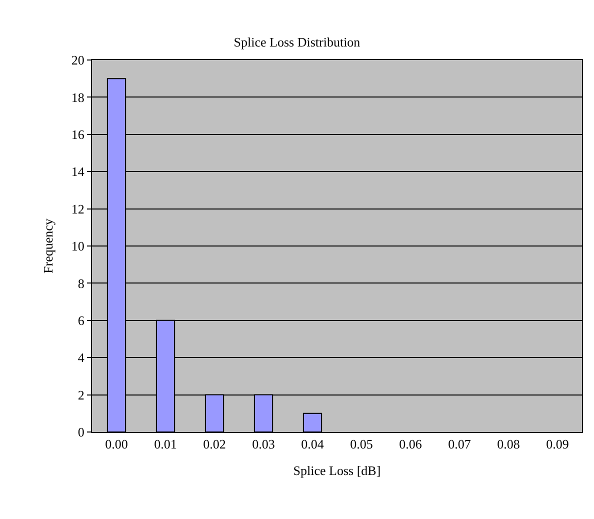 This screenshot has height=519, width=594. I want to click on x-tick-label: 0.07, so click(460, 444).